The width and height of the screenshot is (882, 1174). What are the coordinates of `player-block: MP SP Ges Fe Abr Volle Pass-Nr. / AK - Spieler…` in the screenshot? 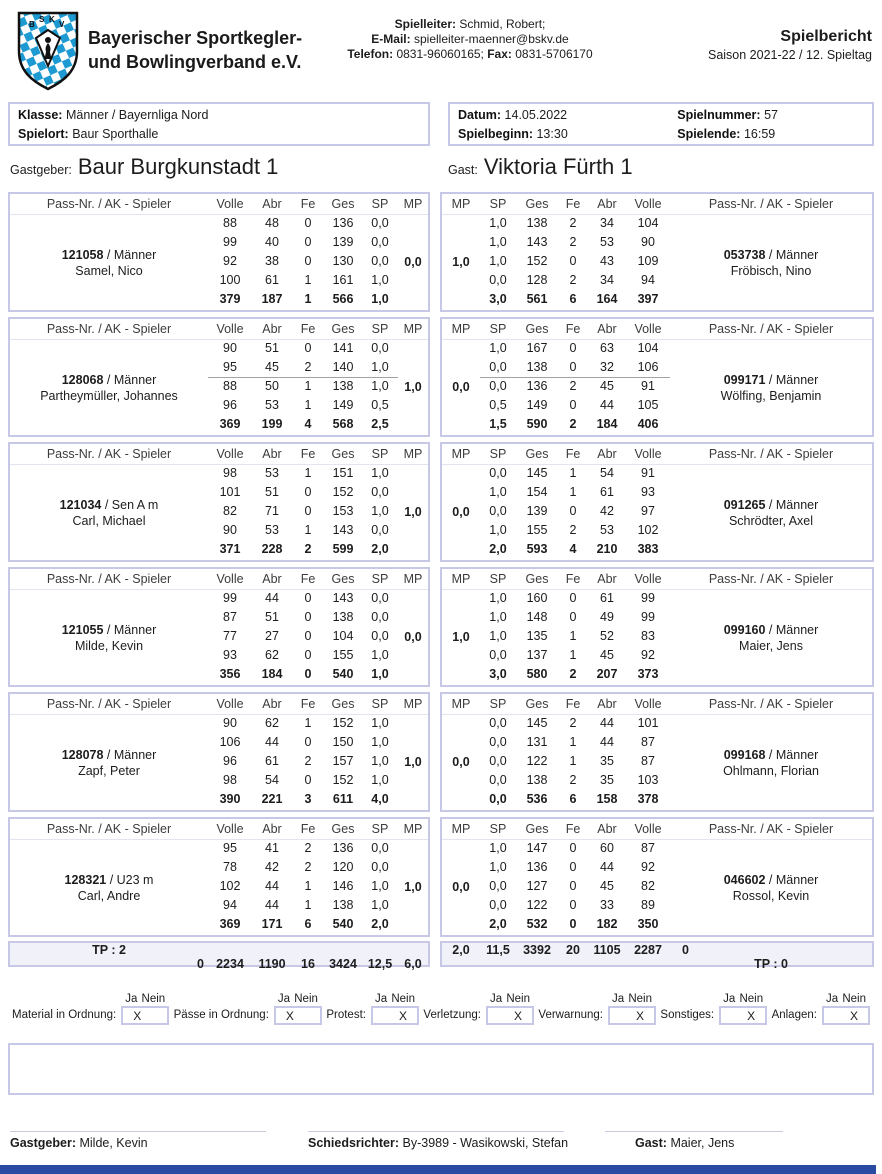 It's located at (657, 627).